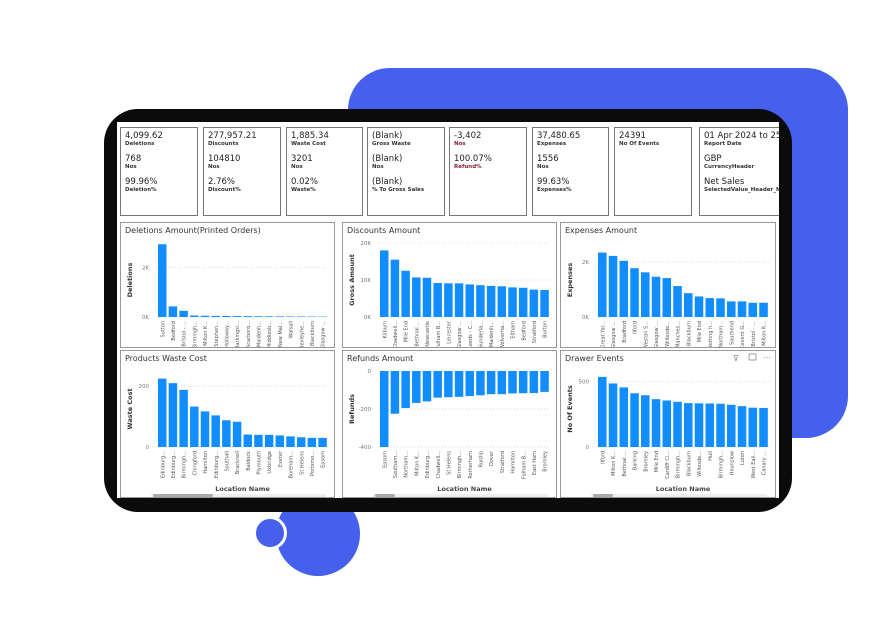 The image size is (896, 622). I want to click on x-tick-label: Bracknell, so click(238, 462).